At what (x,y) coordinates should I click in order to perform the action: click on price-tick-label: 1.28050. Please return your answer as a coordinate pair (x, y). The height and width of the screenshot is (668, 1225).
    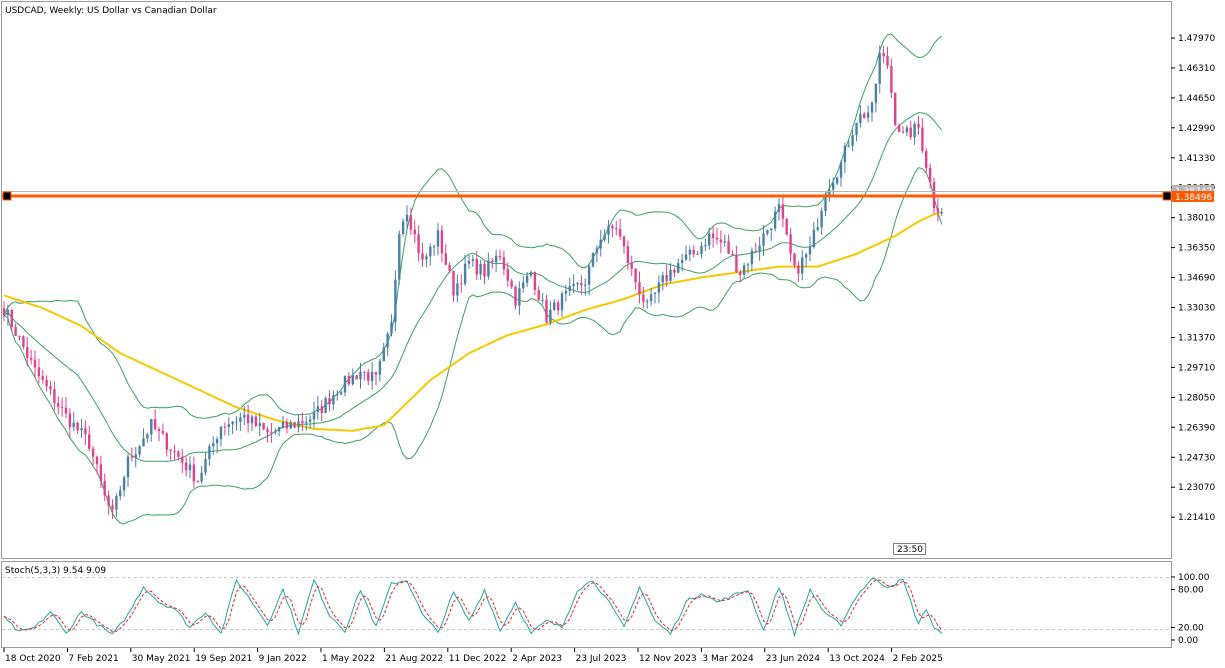
    Looking at the image, I should click on (1196, 398).